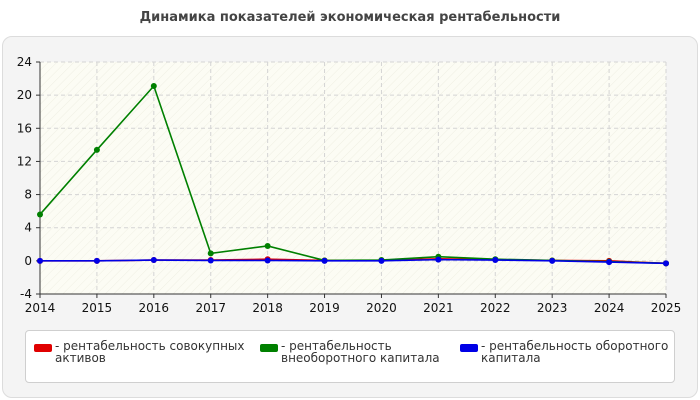 Image resolution: width=700 pixels, height=400 pixels. I want to click on y-tick-label: 8, so click(28, 195).